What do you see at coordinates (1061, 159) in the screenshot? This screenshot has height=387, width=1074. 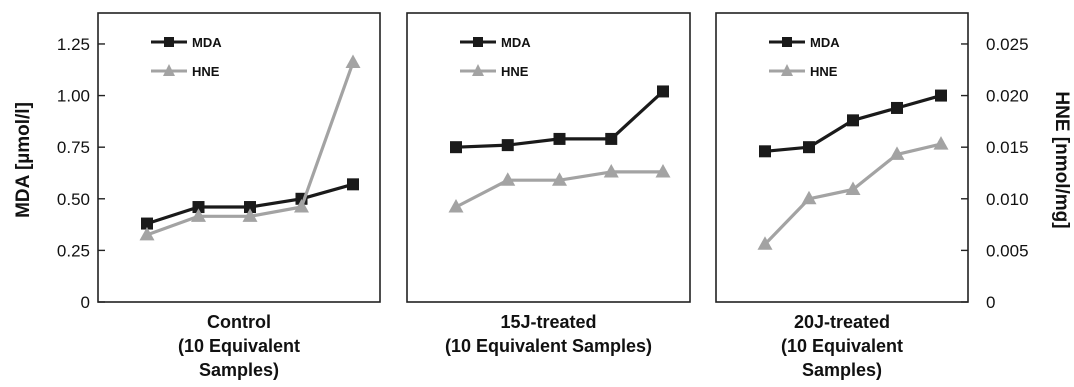 I see `right-axis-title: HNE [nmol/mg]` at bounding box center [1061, 159].